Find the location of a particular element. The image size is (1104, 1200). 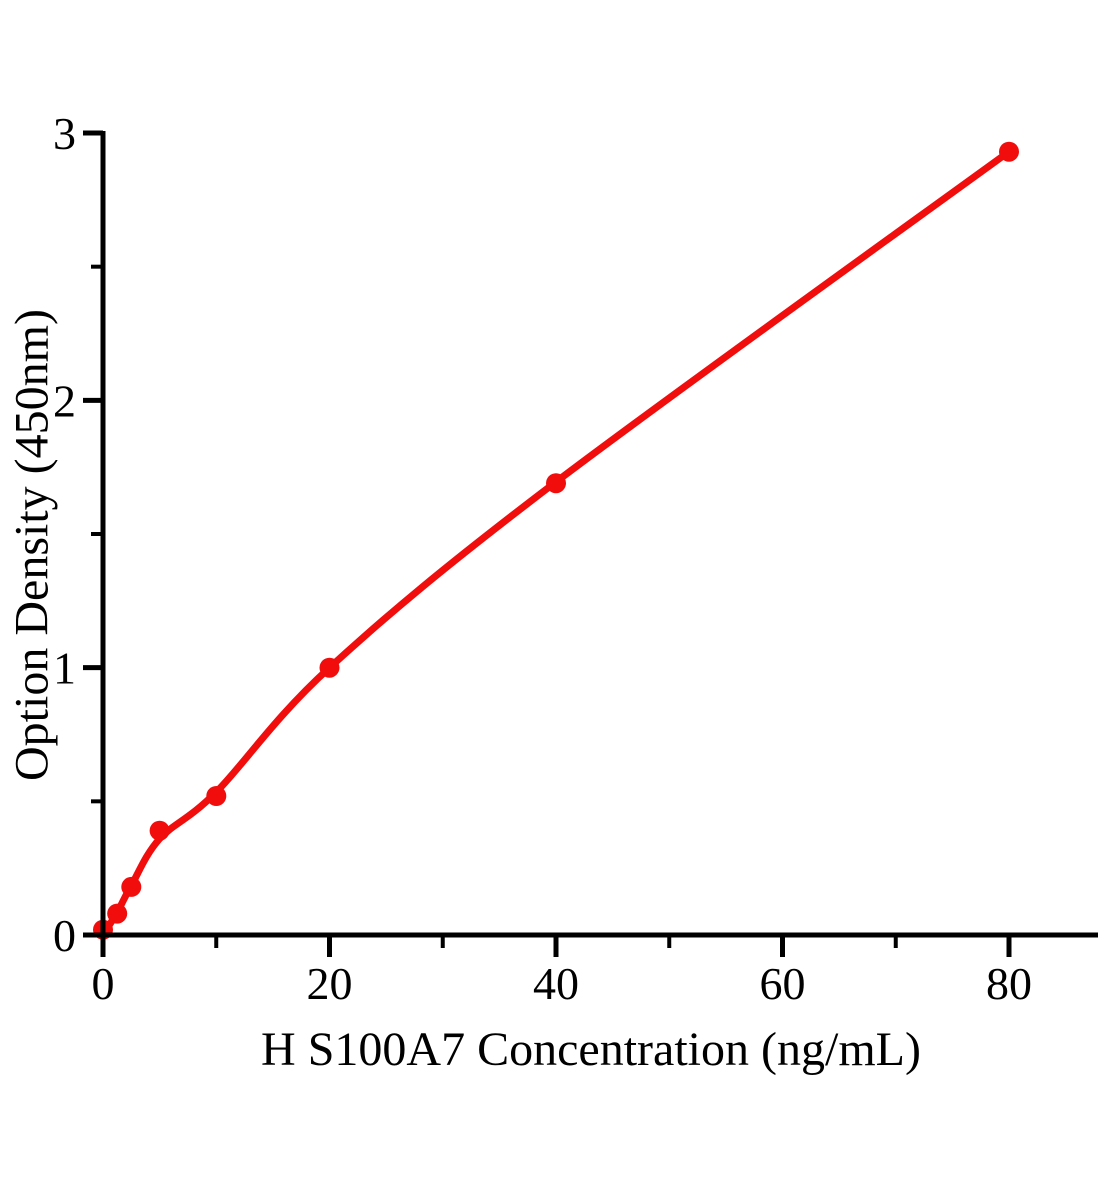

x-tick-label-0: 0 is located at coordinates (103, 983).